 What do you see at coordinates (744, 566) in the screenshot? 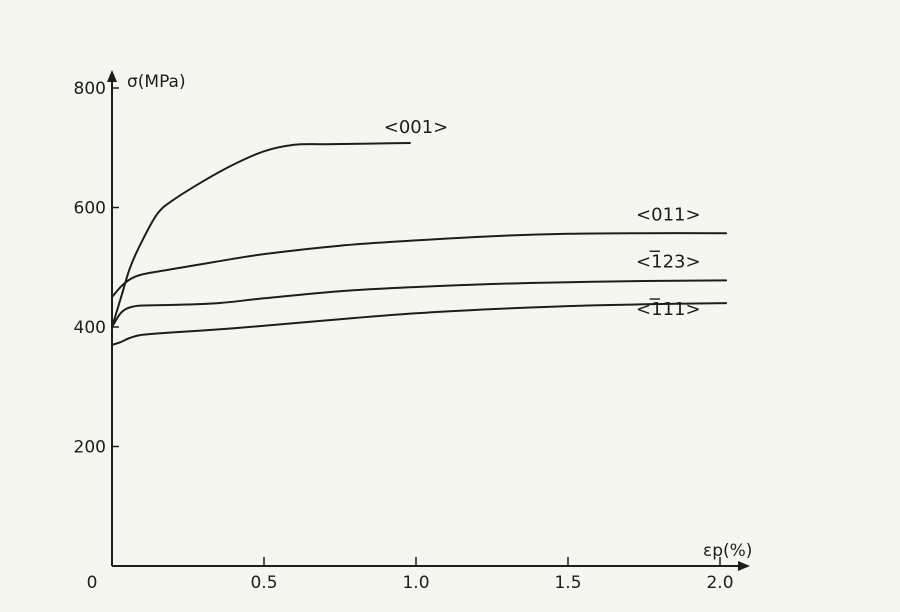
I see `x-axis-arrowhead` at bounding box center [744, 566].